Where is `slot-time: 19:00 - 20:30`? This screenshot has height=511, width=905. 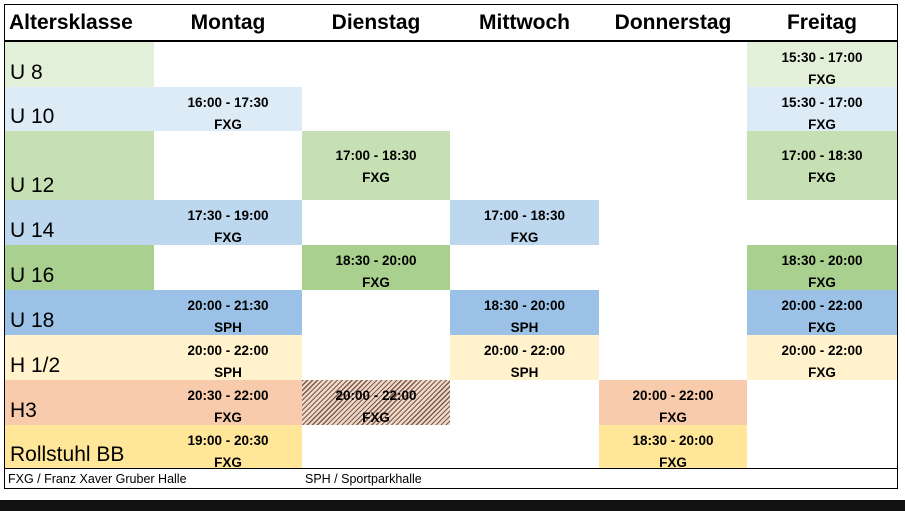 slot-time: 19:00 - 20:30 is located at coordinates (228, 440).